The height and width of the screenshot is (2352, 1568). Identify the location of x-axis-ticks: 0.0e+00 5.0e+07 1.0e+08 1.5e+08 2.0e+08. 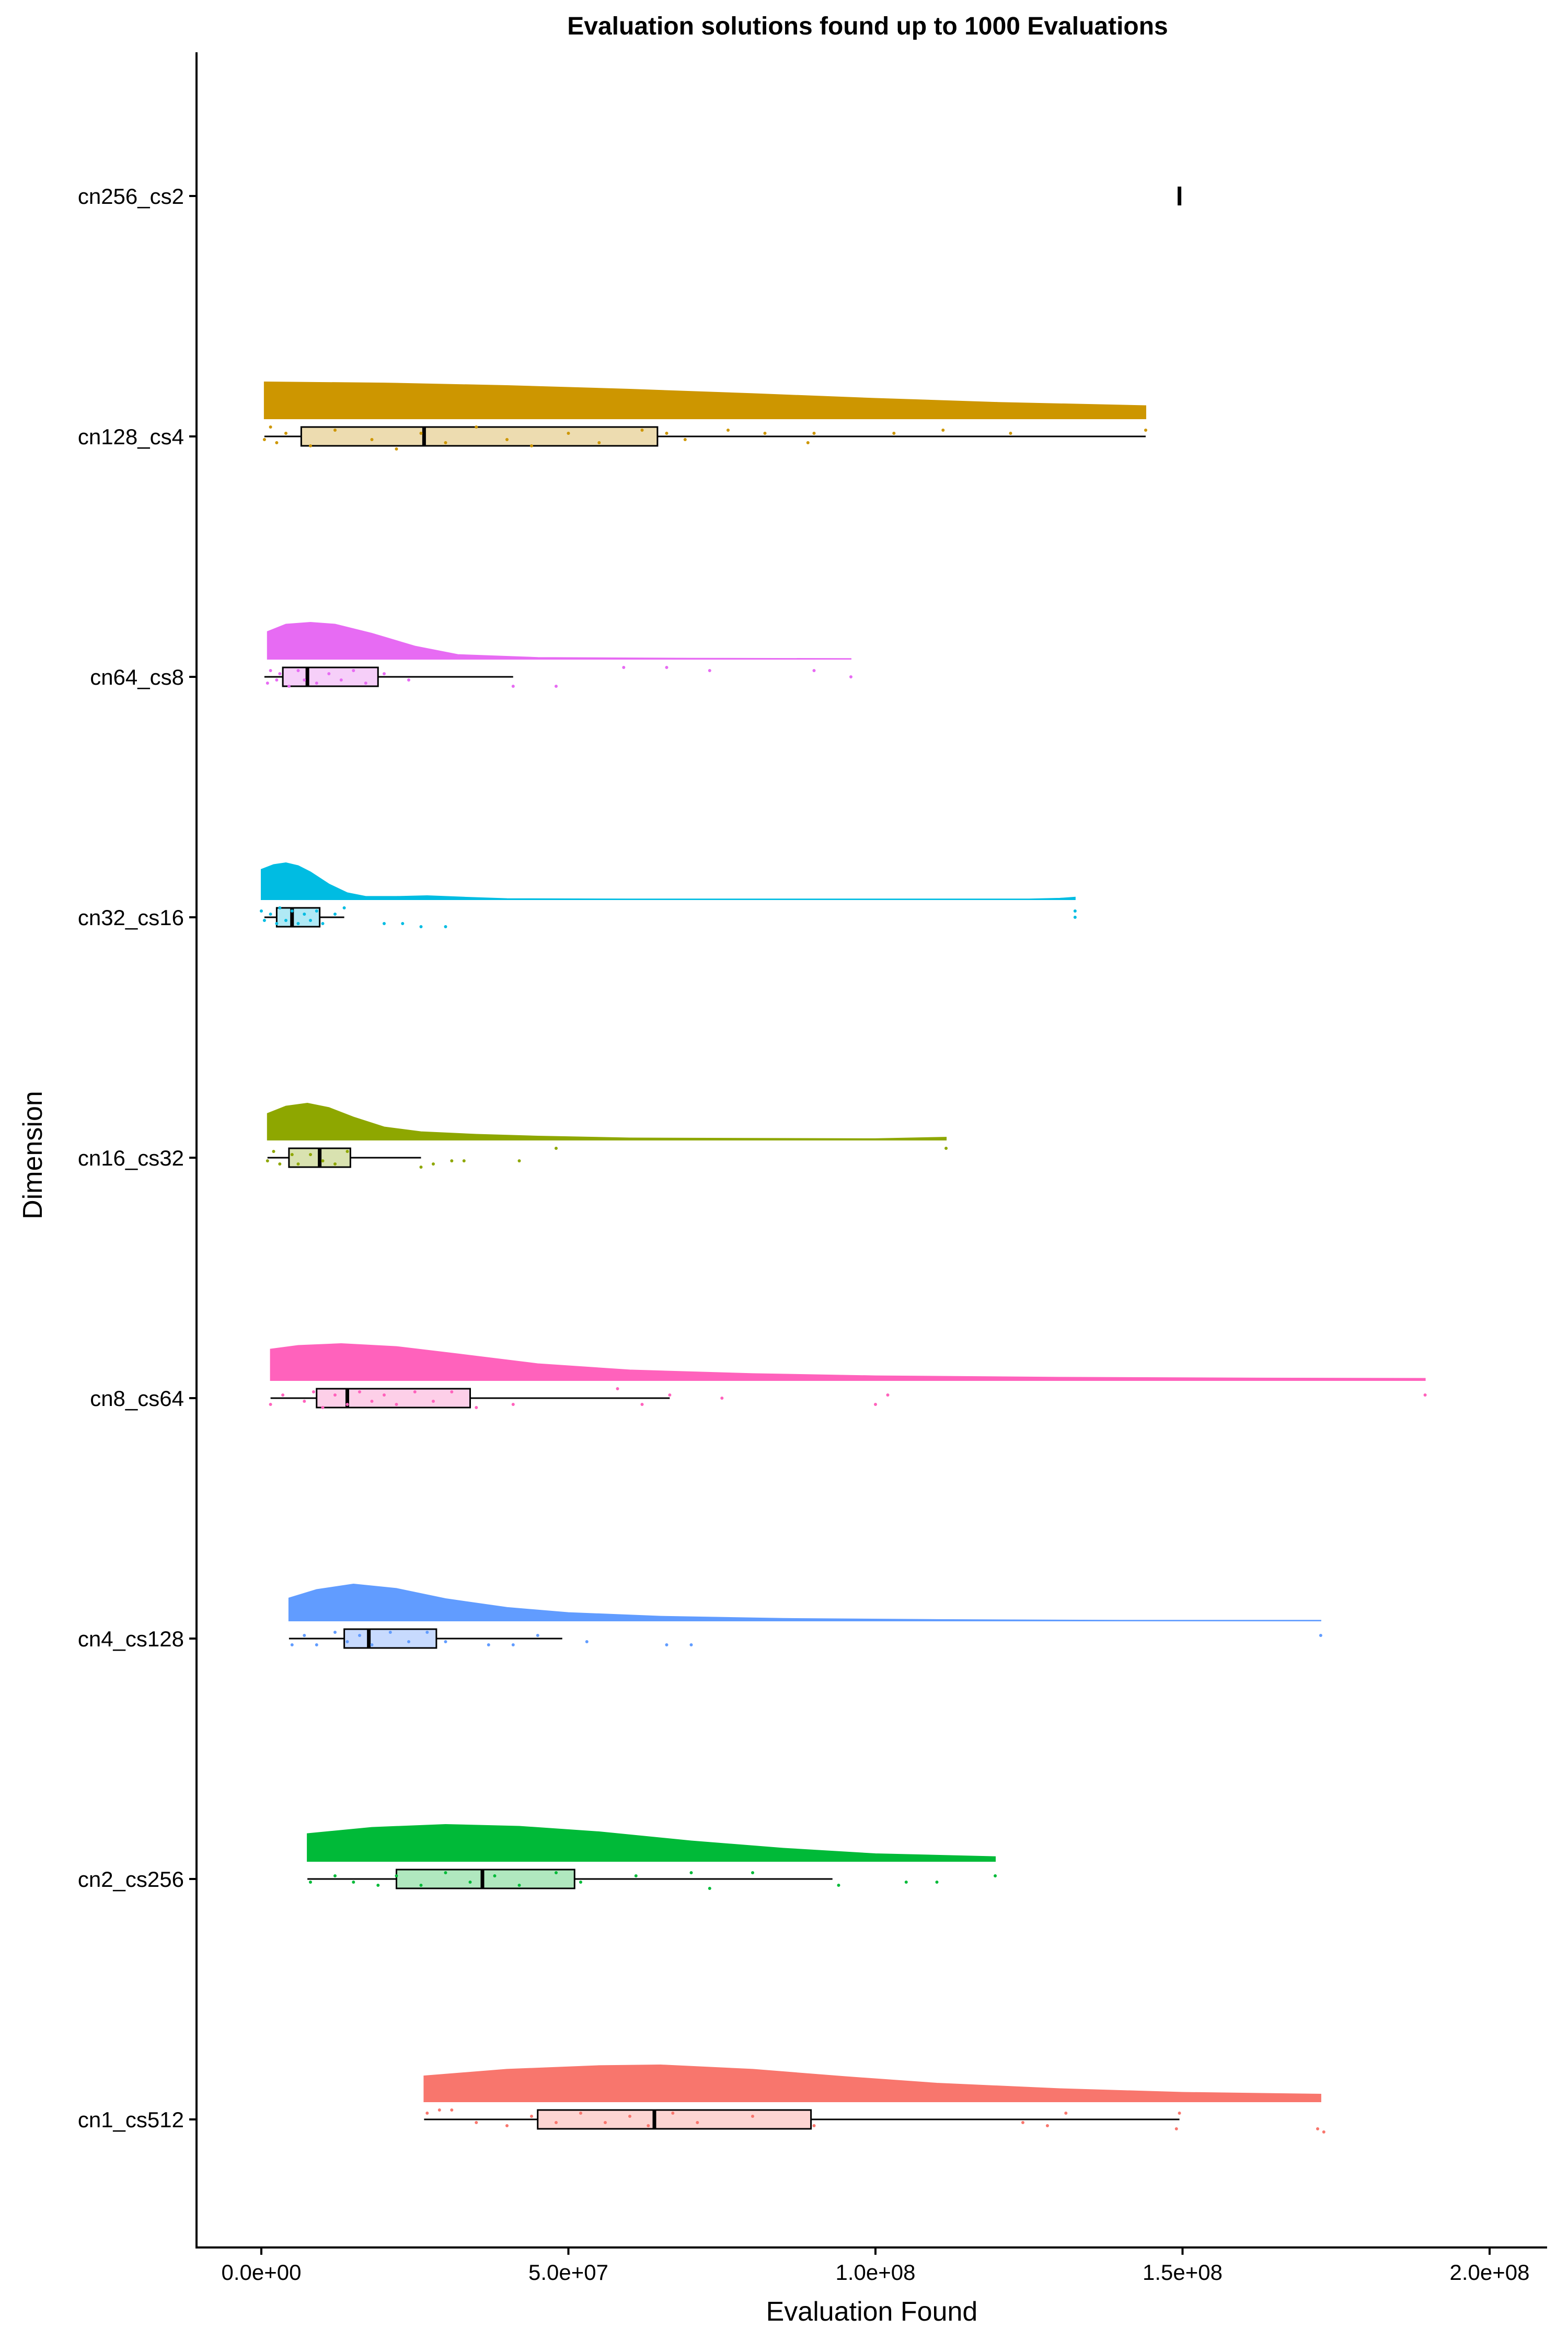
(876, 2266).